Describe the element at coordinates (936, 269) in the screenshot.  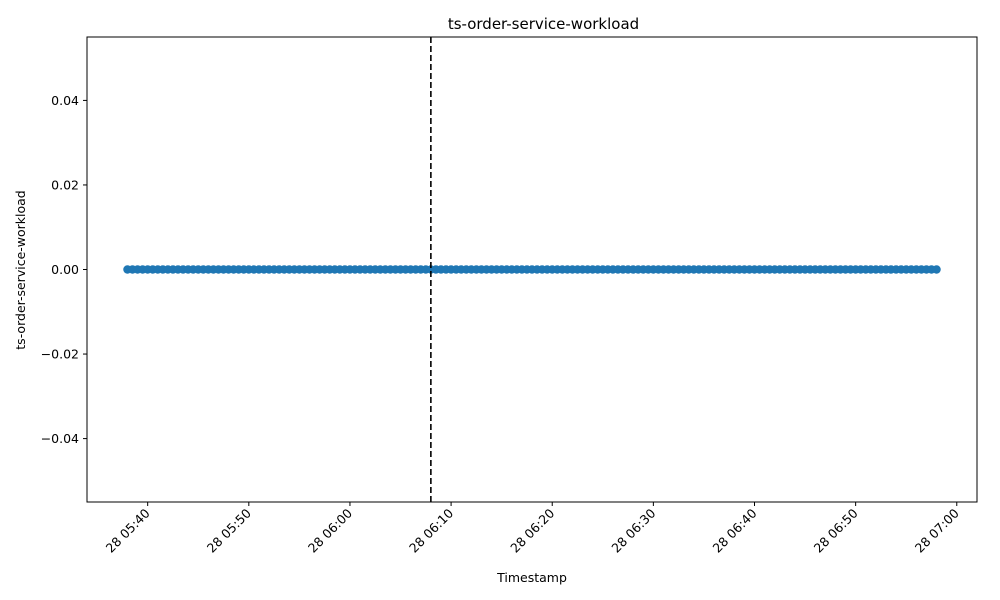
I see `data-point` at that location.